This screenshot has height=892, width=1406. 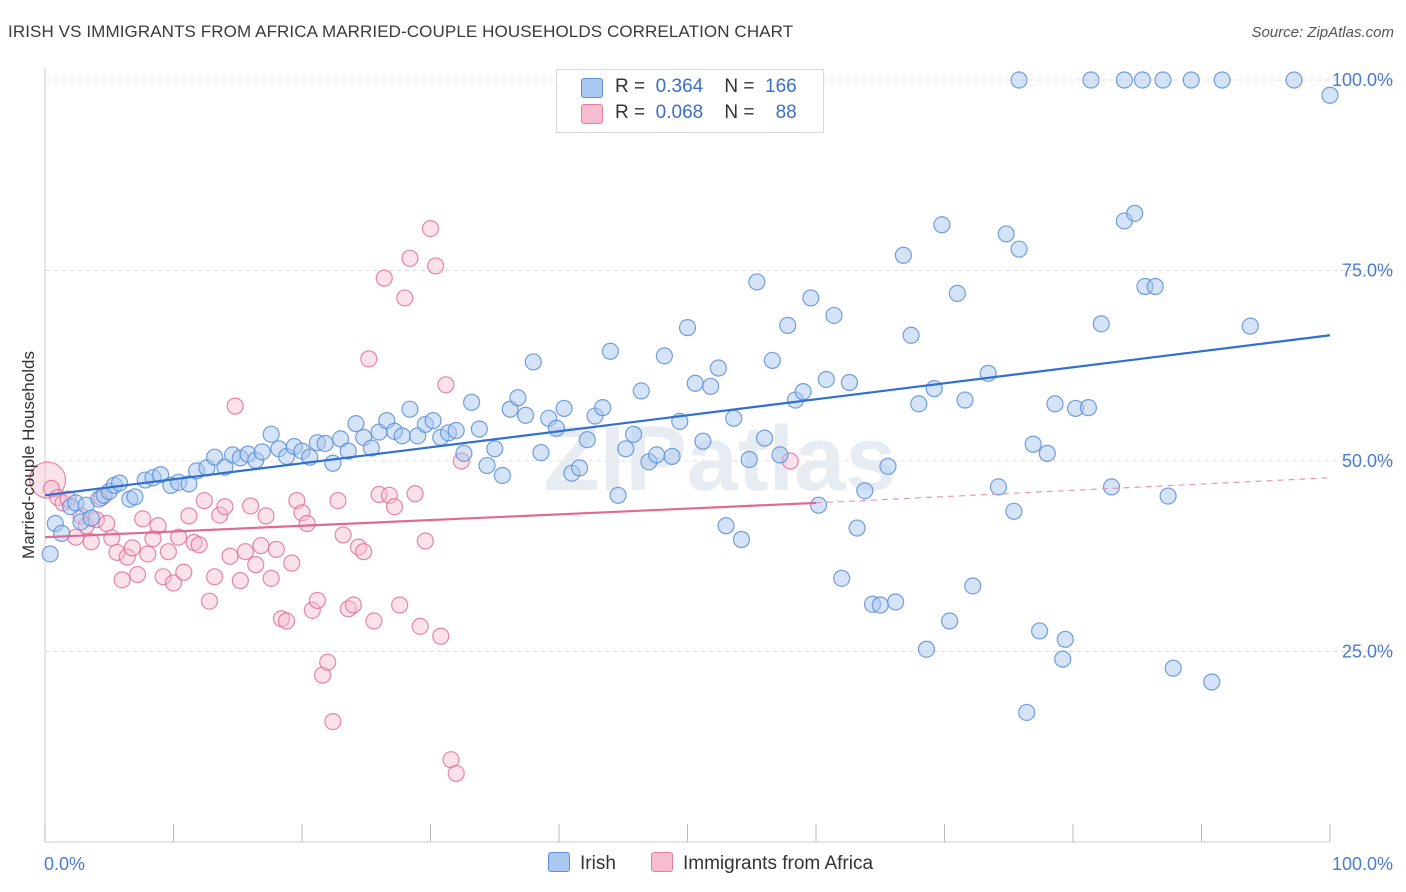 I want to click on y-tick-label: 100.0%, so click(x=1362, y=80).